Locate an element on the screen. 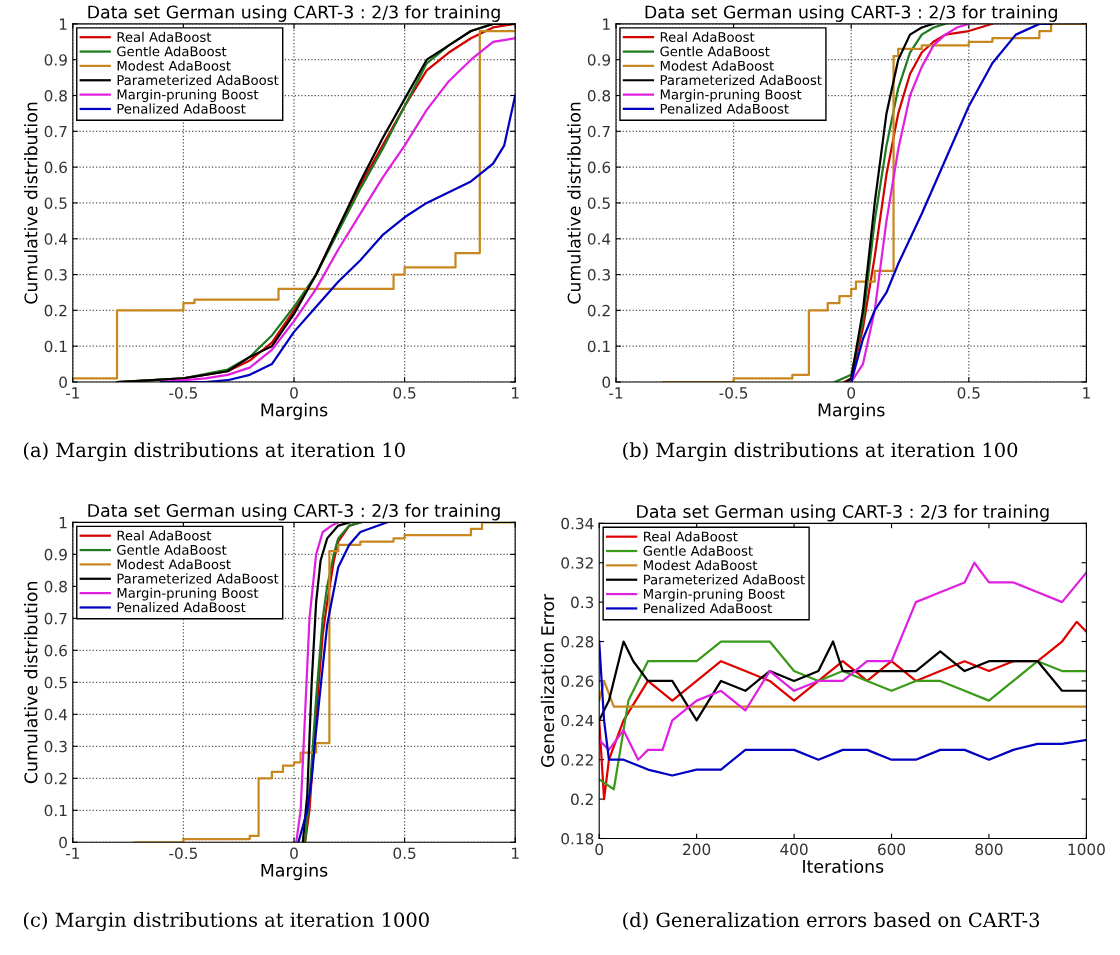  text: (b) Margin distributions at iteration 100 is located at coordinates (820, 452).